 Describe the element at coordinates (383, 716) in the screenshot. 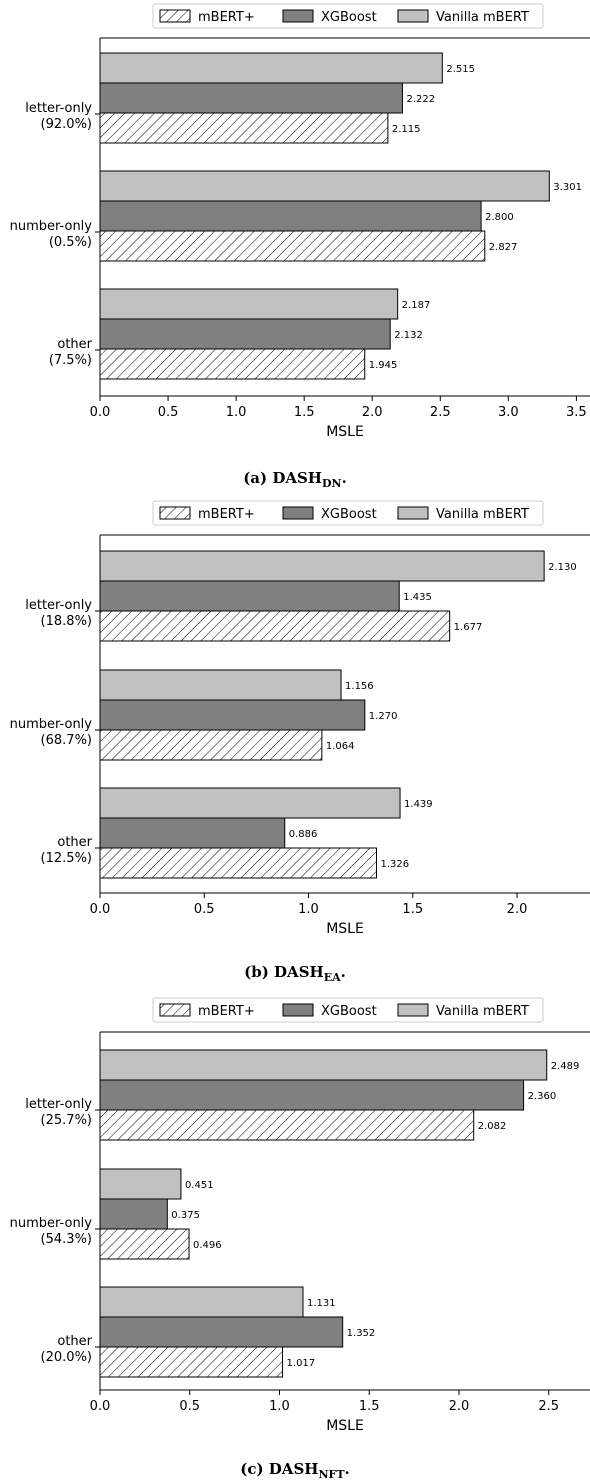

I see `bar-value-label: 1.270` at that location.